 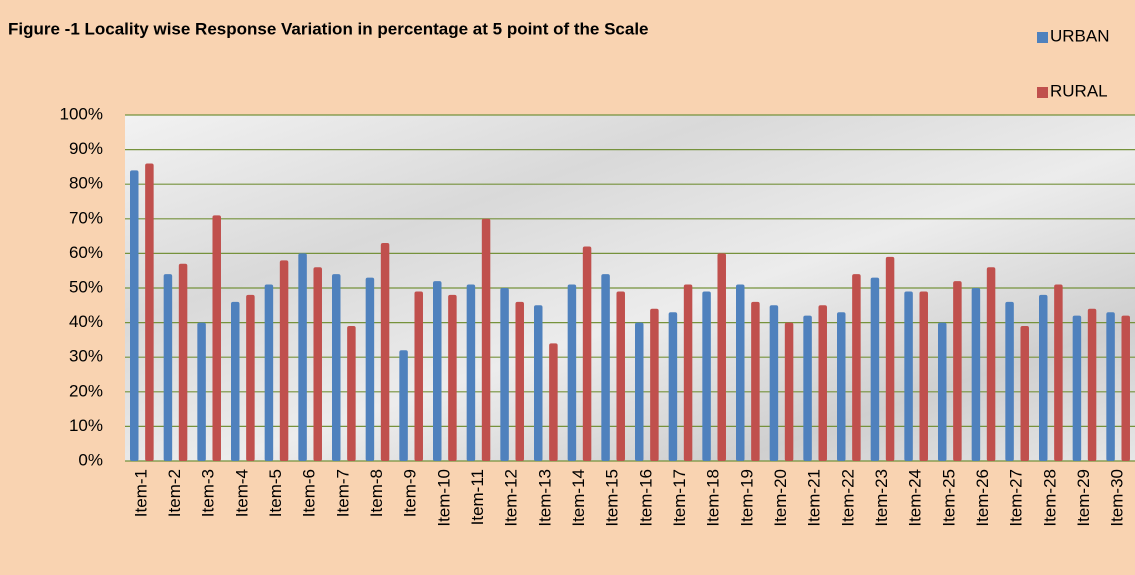 What do you see at coordinates (511, 498) in the screenshot?
I see `x-tick-label: Item-12` at bounding box center [511, 498].